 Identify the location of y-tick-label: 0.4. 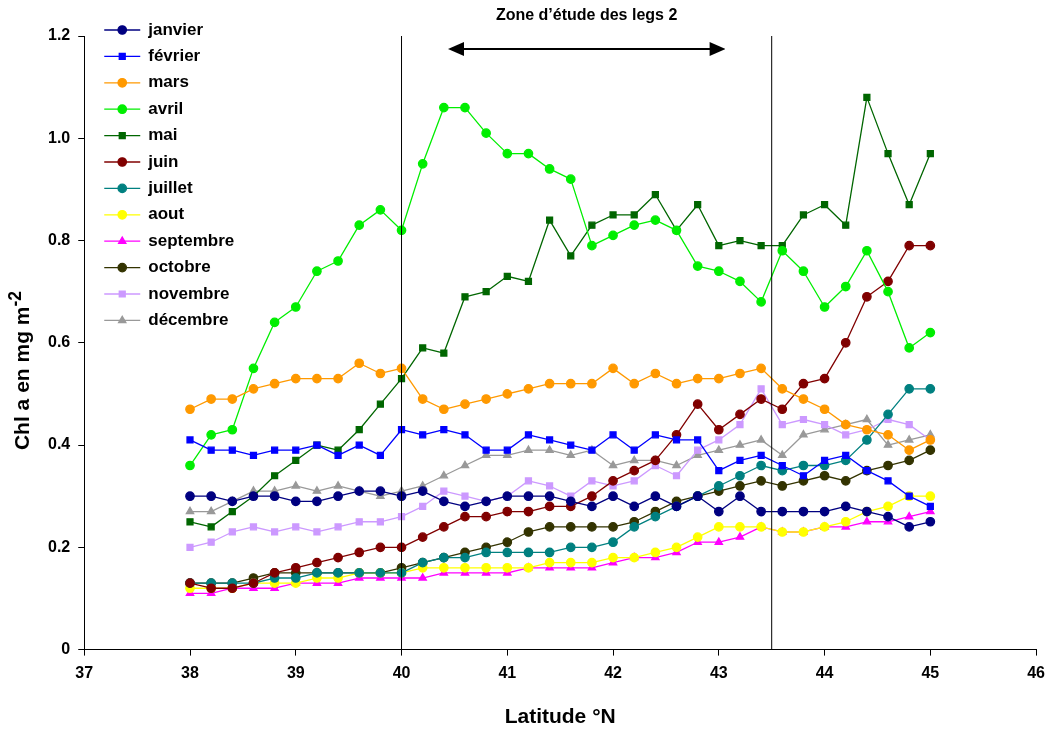
(59, 444).